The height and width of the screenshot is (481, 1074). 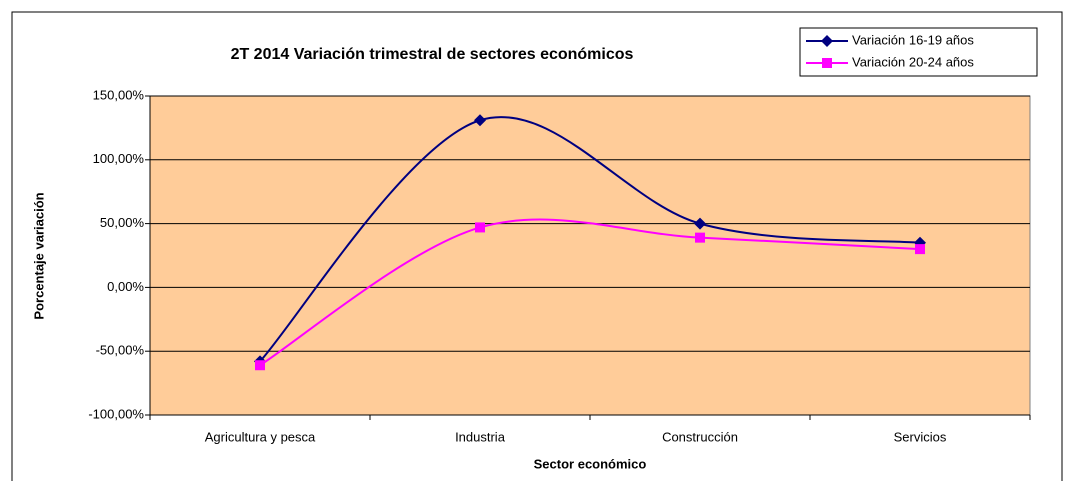 What do you see at coordinates (920, 436) in the screenshot?
I see `x-tick-label: Servicios` at bounding box center [920, 436].